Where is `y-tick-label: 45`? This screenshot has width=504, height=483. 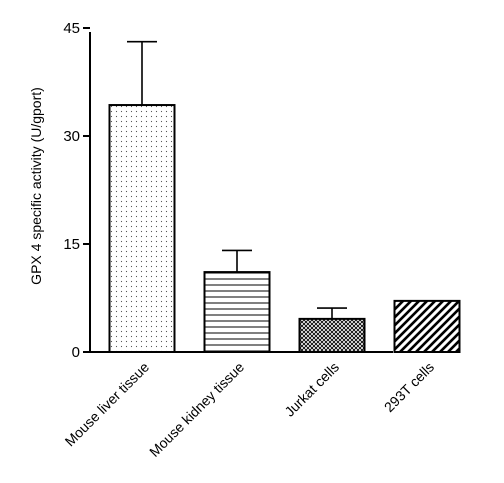
y-tick-label: 45 is located at coordinates (71, 28).